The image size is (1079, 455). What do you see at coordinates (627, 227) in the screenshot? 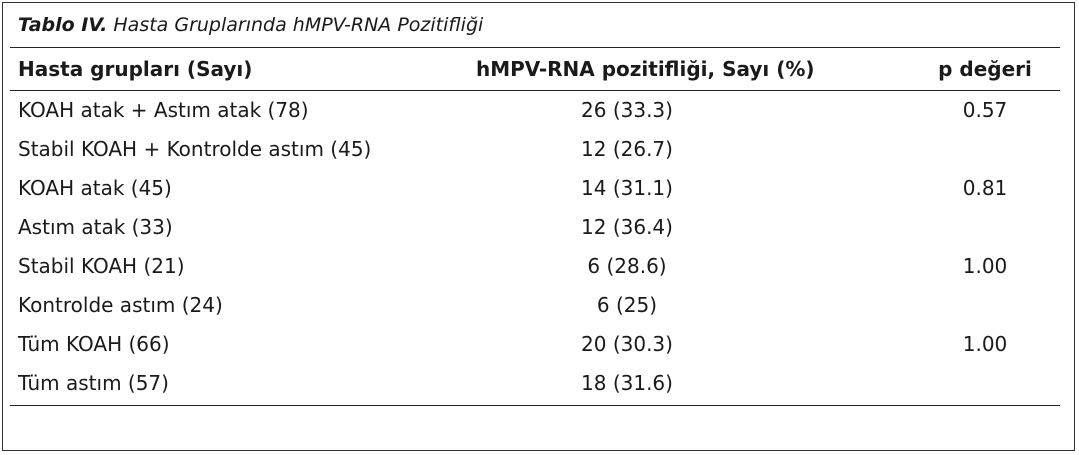
I see `positivity-cell: 12 (36.4)` at bounding box center [627, 227].